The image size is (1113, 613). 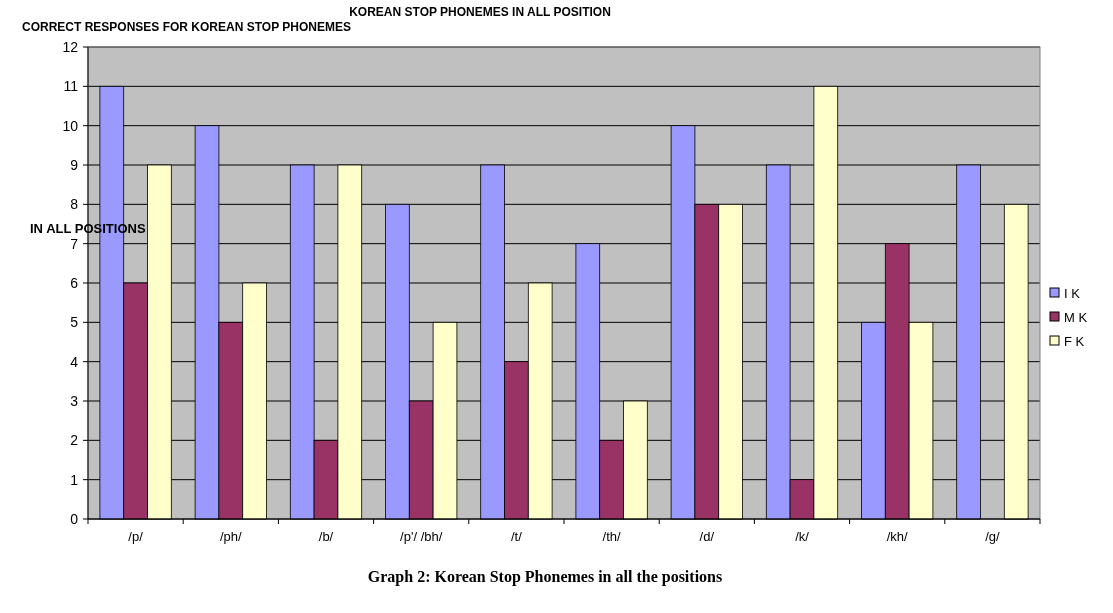 I want to click on y-tick-label: 8, so click(x=74, y=204).